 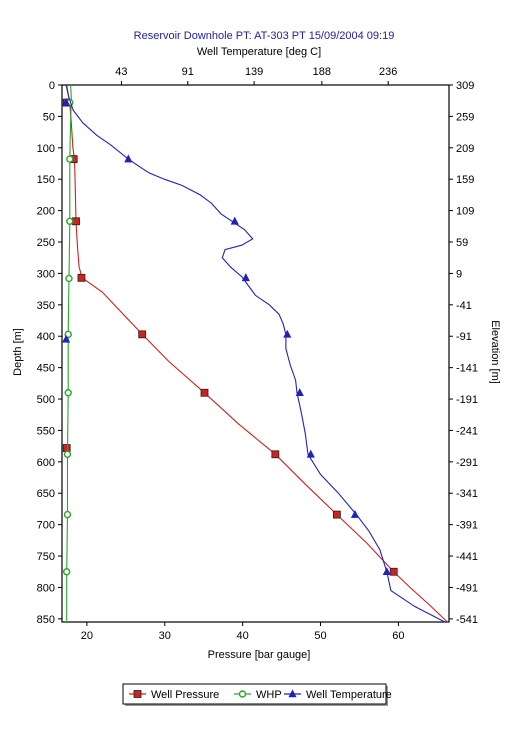 I want to click on legend-well-pressure-marker, so click(x=137, y=694).